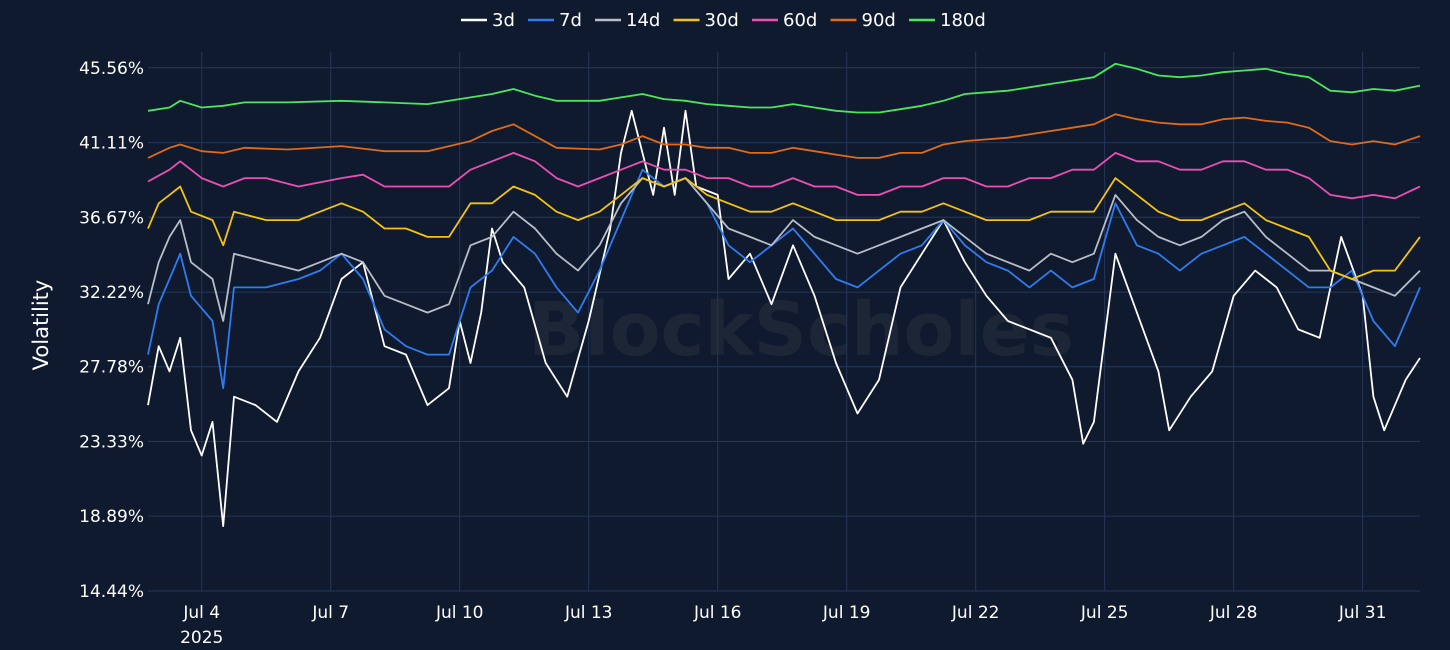 This screenshot has width=1450, height=650. Describe the element at coordinates (1362, 613) in the screenshot. I see `x-tick-label: Jul 31` at that location.